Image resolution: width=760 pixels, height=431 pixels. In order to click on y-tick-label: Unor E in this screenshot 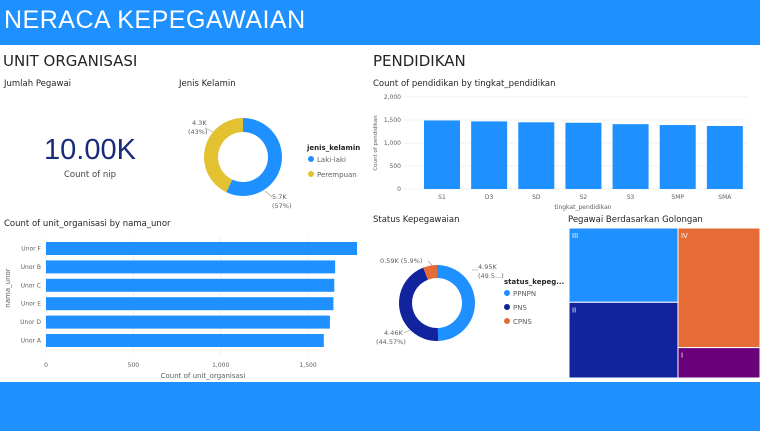, I will do `click(31, 304)`.